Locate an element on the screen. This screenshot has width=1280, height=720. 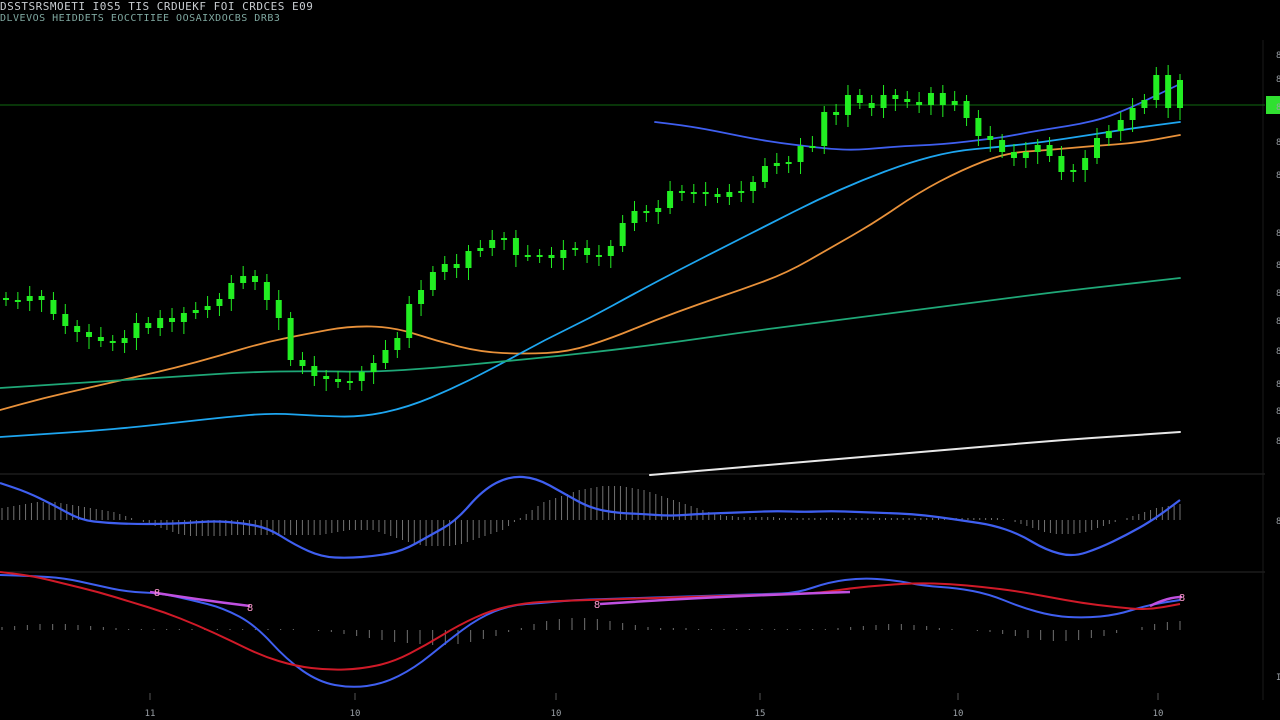
x-tick-label: III is located at coordinates (1278, 678).